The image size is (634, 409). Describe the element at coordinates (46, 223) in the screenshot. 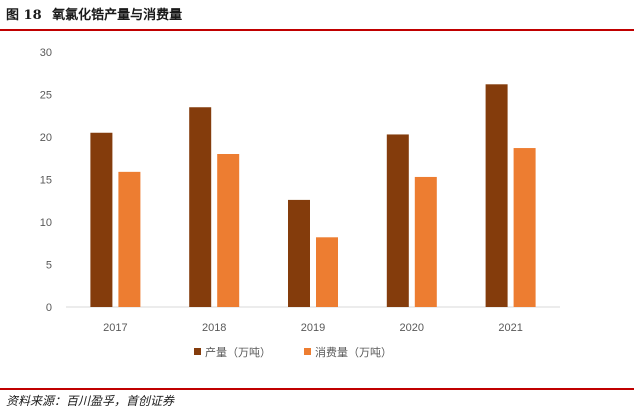

I see `y-tick-label: 10` at that location.